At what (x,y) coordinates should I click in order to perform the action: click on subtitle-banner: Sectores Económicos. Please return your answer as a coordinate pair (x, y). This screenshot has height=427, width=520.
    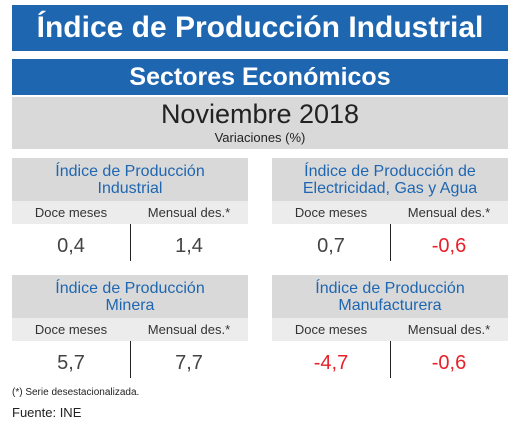
    Looking at the image, I should click on (260, 77).